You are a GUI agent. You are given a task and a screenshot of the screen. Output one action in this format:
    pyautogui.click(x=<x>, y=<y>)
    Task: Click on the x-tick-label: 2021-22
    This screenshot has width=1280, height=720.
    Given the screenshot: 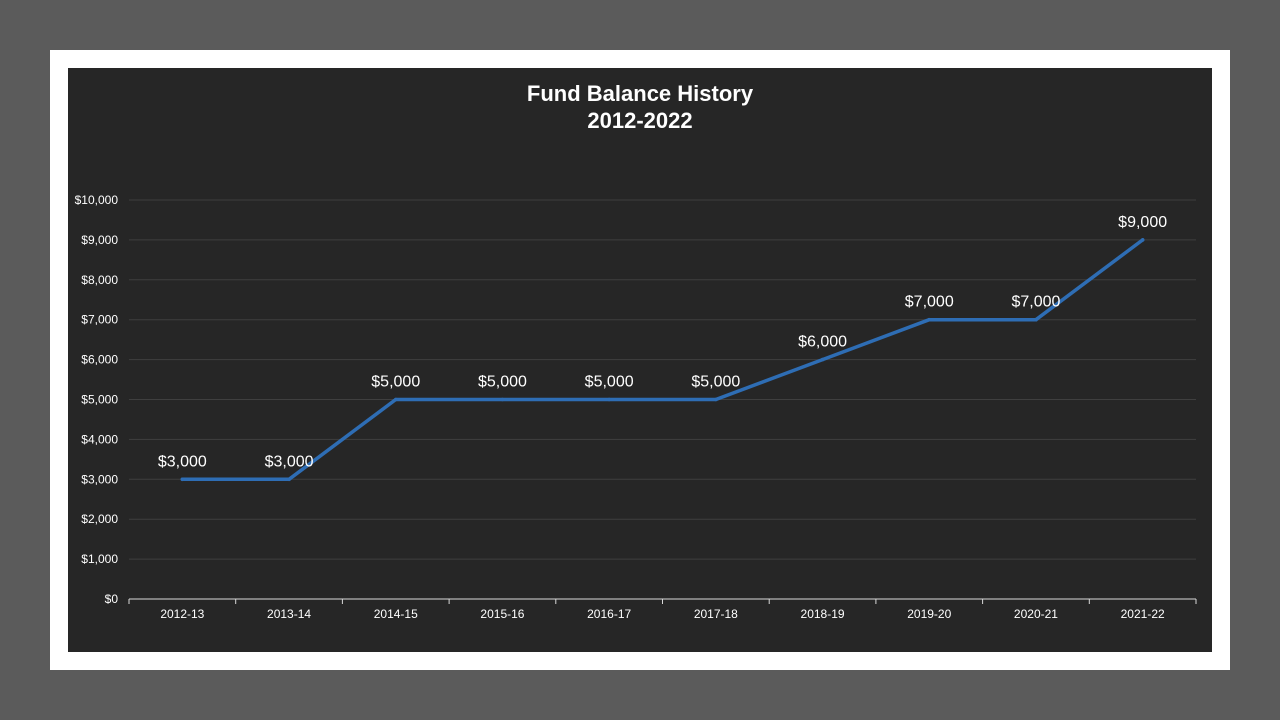 What is the action you would take?
    pyautogui.click(x=1143, y=614)
    